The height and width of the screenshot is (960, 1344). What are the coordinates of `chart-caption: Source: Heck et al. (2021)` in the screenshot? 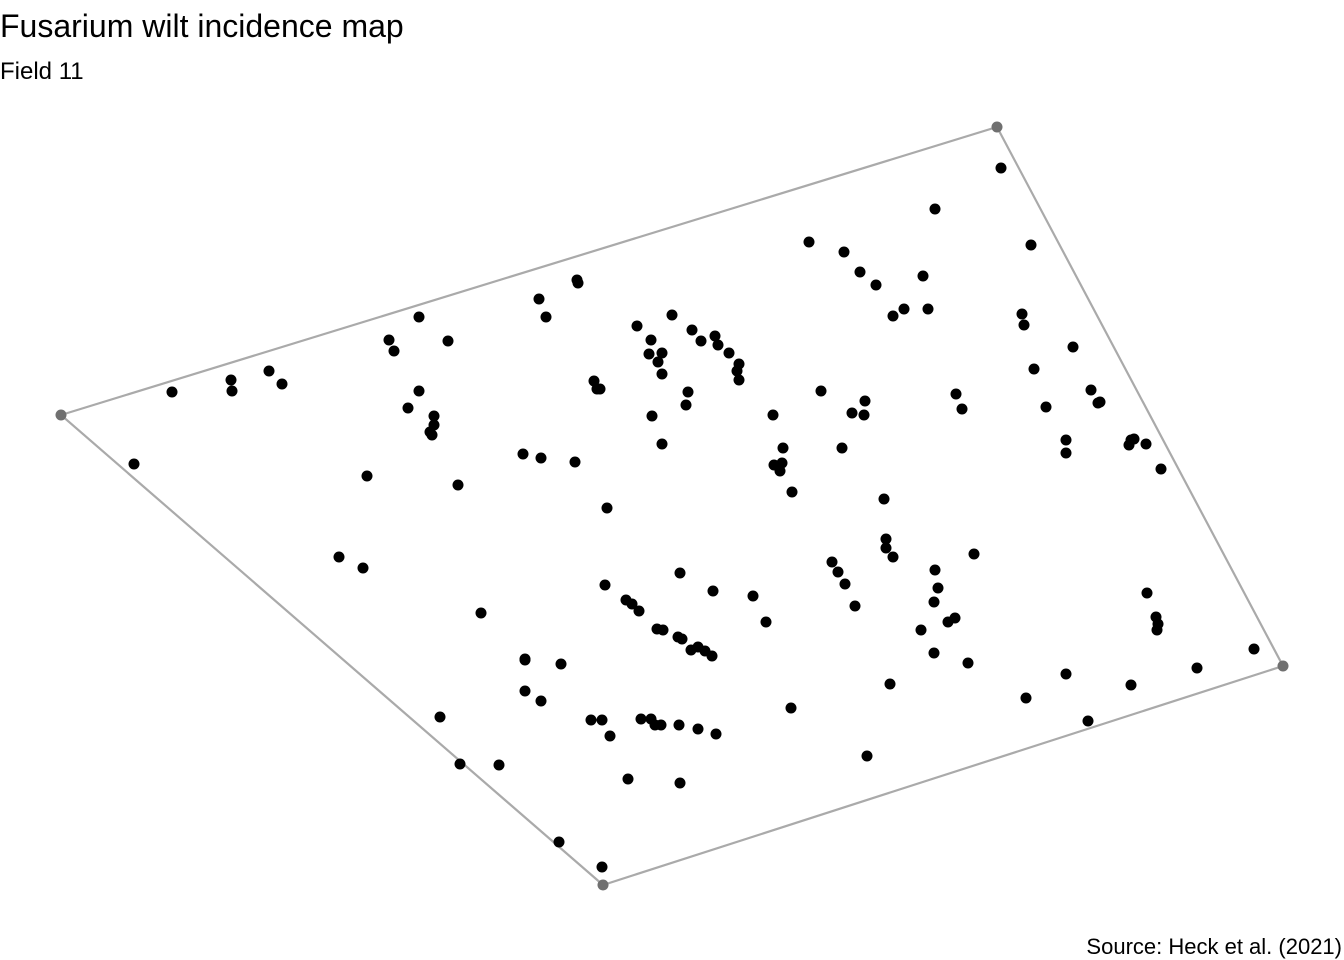 It's located at (1214, 946).